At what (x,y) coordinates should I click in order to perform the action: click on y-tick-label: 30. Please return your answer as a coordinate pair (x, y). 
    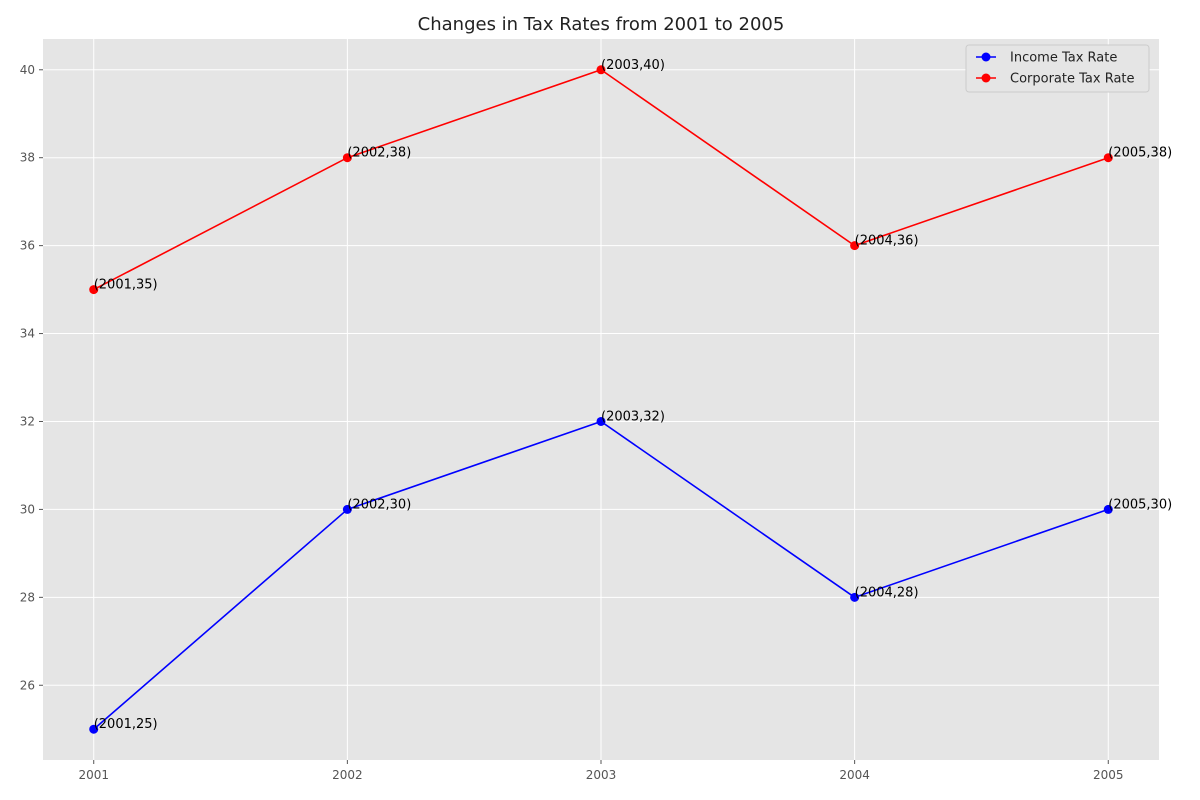
    Looking at the image, I should click on (27, 509).